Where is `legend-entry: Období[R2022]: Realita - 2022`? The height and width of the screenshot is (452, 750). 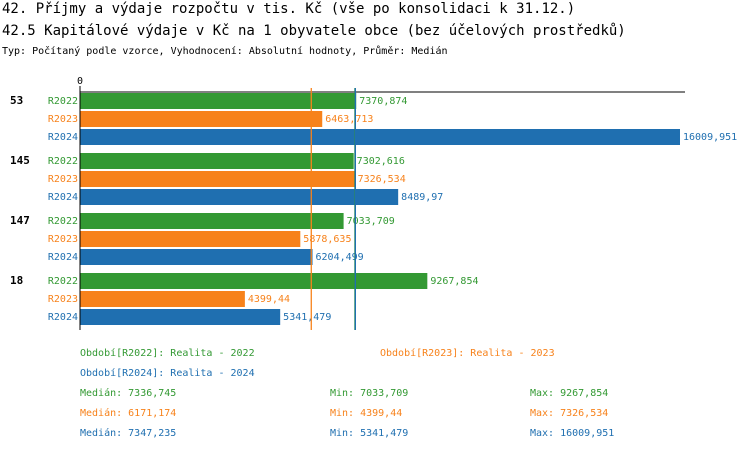
legend-entry: Období[R2022]: Realita - 2022 is located at coordinates (167, 353).